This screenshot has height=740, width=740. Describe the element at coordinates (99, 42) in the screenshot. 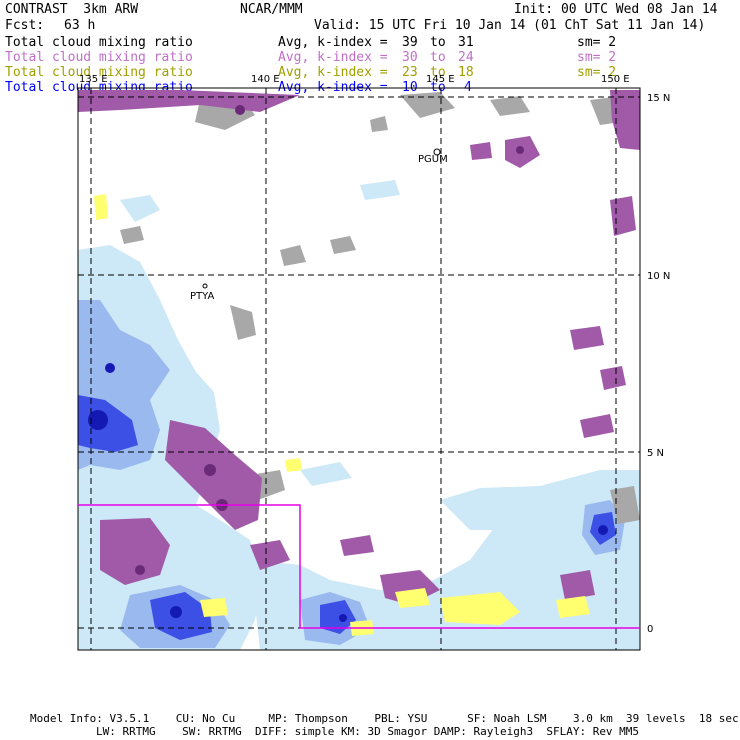

I see `field-row-1-name: Total cloud mixing ratio` at that location.